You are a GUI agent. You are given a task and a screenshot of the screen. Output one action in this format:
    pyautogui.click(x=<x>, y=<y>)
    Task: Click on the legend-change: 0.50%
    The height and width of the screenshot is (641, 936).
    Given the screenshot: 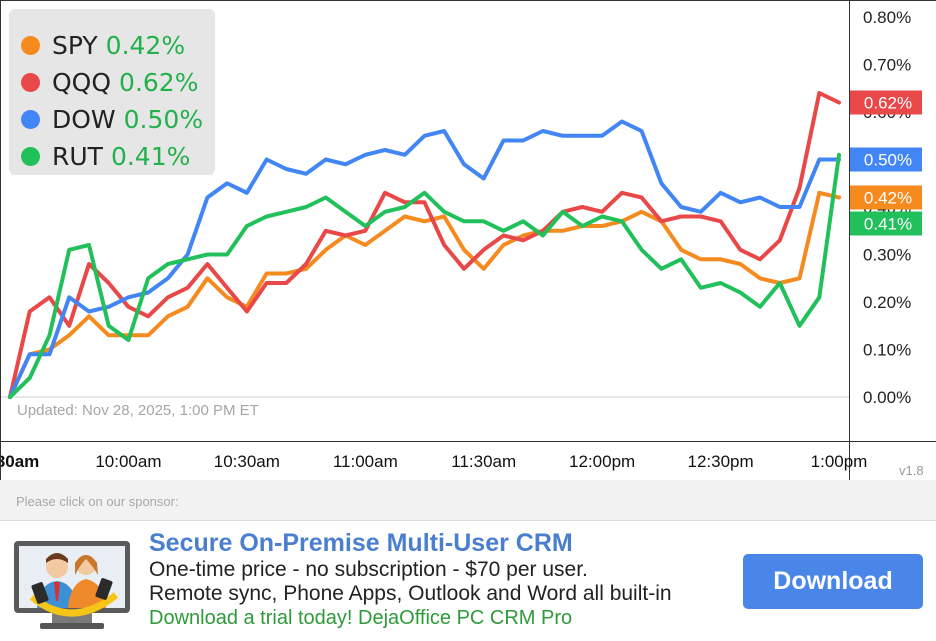 What is the action you would take?
    pyautogui.click(x=163, y=119)
    